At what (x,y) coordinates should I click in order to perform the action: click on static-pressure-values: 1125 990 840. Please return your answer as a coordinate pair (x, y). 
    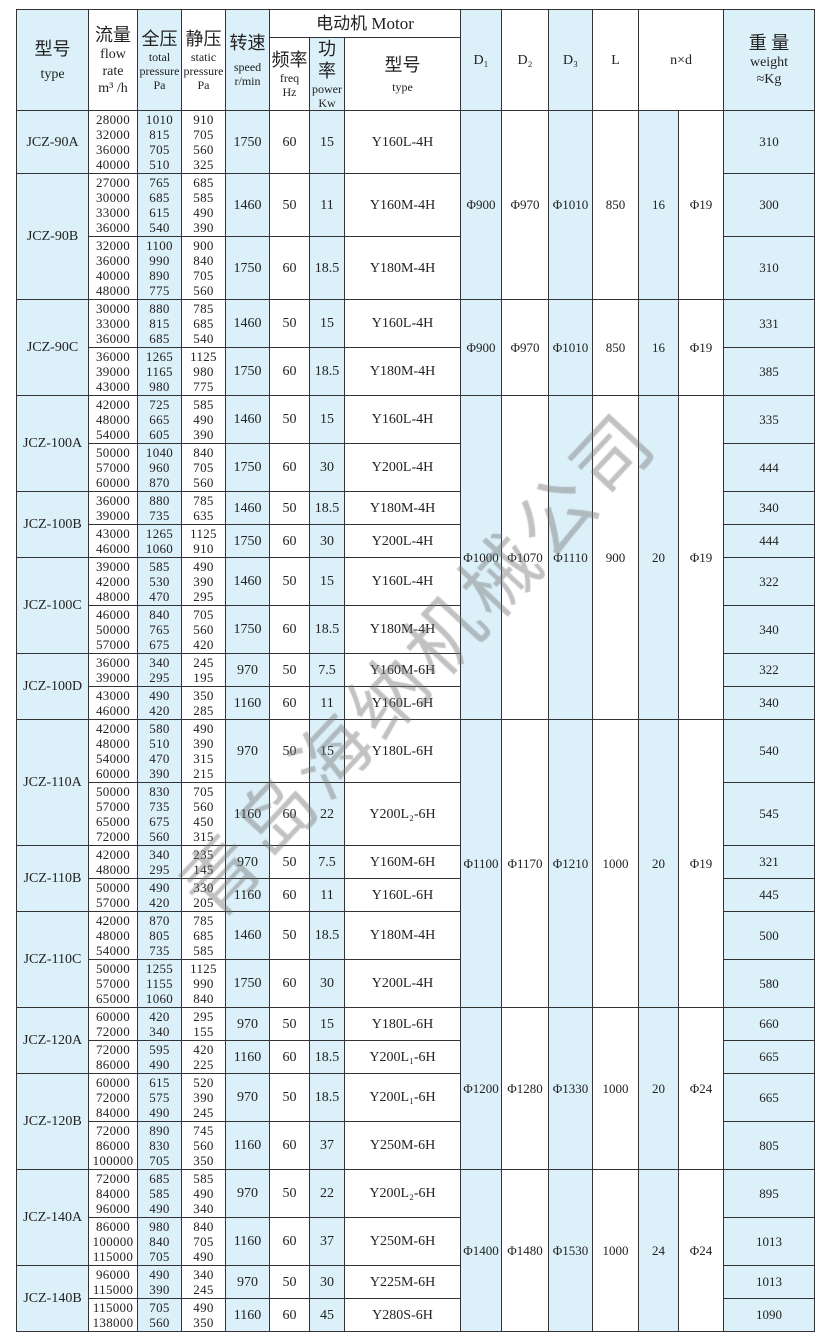
    Looking at the image, I should click on (203, 983).